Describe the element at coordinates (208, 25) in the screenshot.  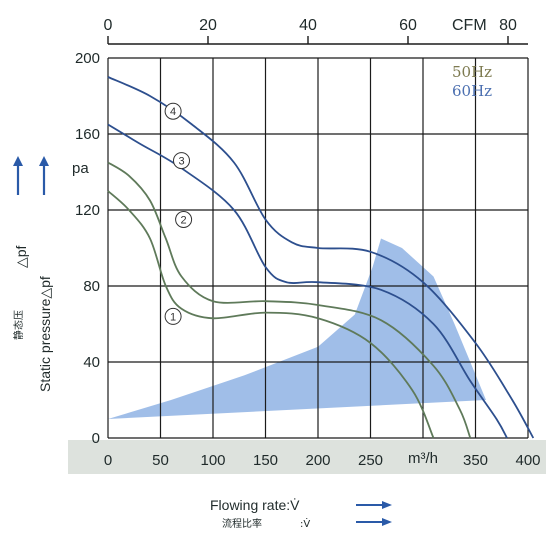
I see `top-tick-label: 20` at that location.